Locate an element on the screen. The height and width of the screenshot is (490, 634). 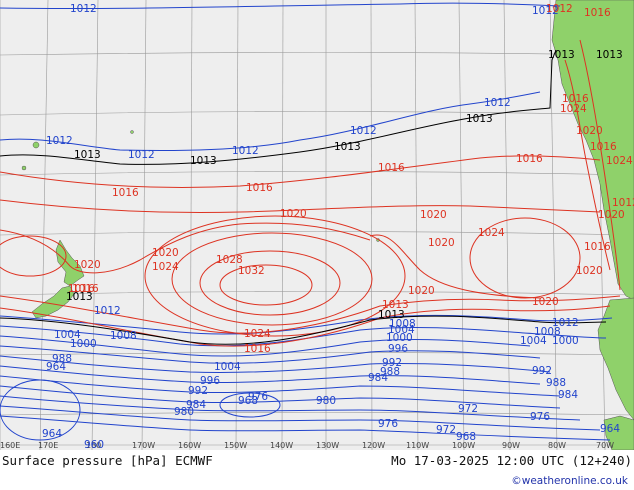
lon-label: 180 is located at coordinates (93, 445).